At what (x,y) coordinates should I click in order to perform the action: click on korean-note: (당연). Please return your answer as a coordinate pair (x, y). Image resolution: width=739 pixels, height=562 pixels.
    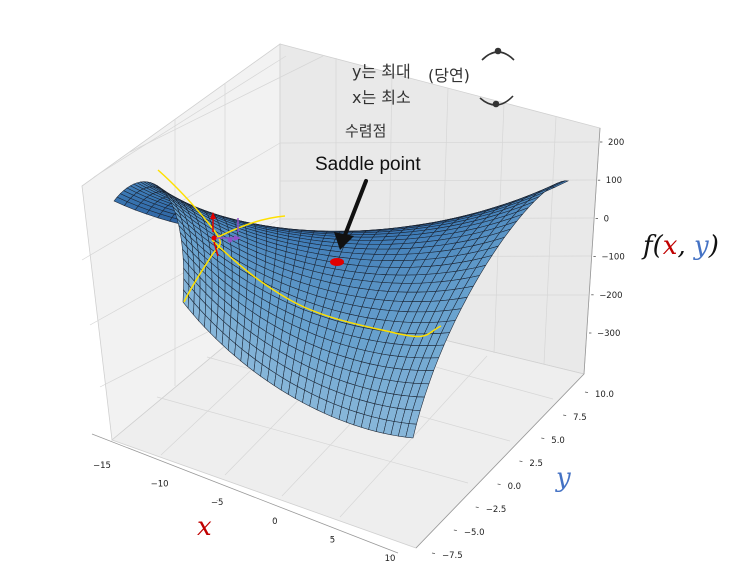
    Looking at the image, I should click on (449, 75).